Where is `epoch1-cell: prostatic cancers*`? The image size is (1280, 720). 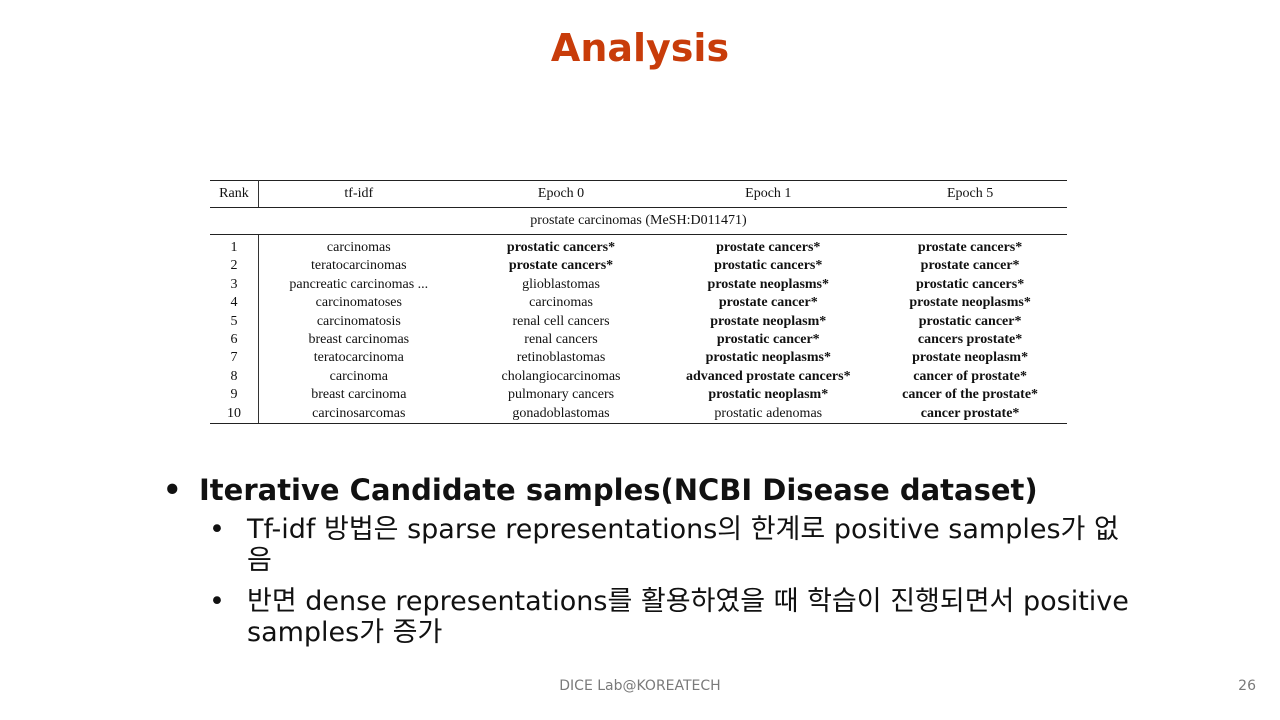
epoch1-cell: prostatic cancers* is located at coordinates (768, 266).